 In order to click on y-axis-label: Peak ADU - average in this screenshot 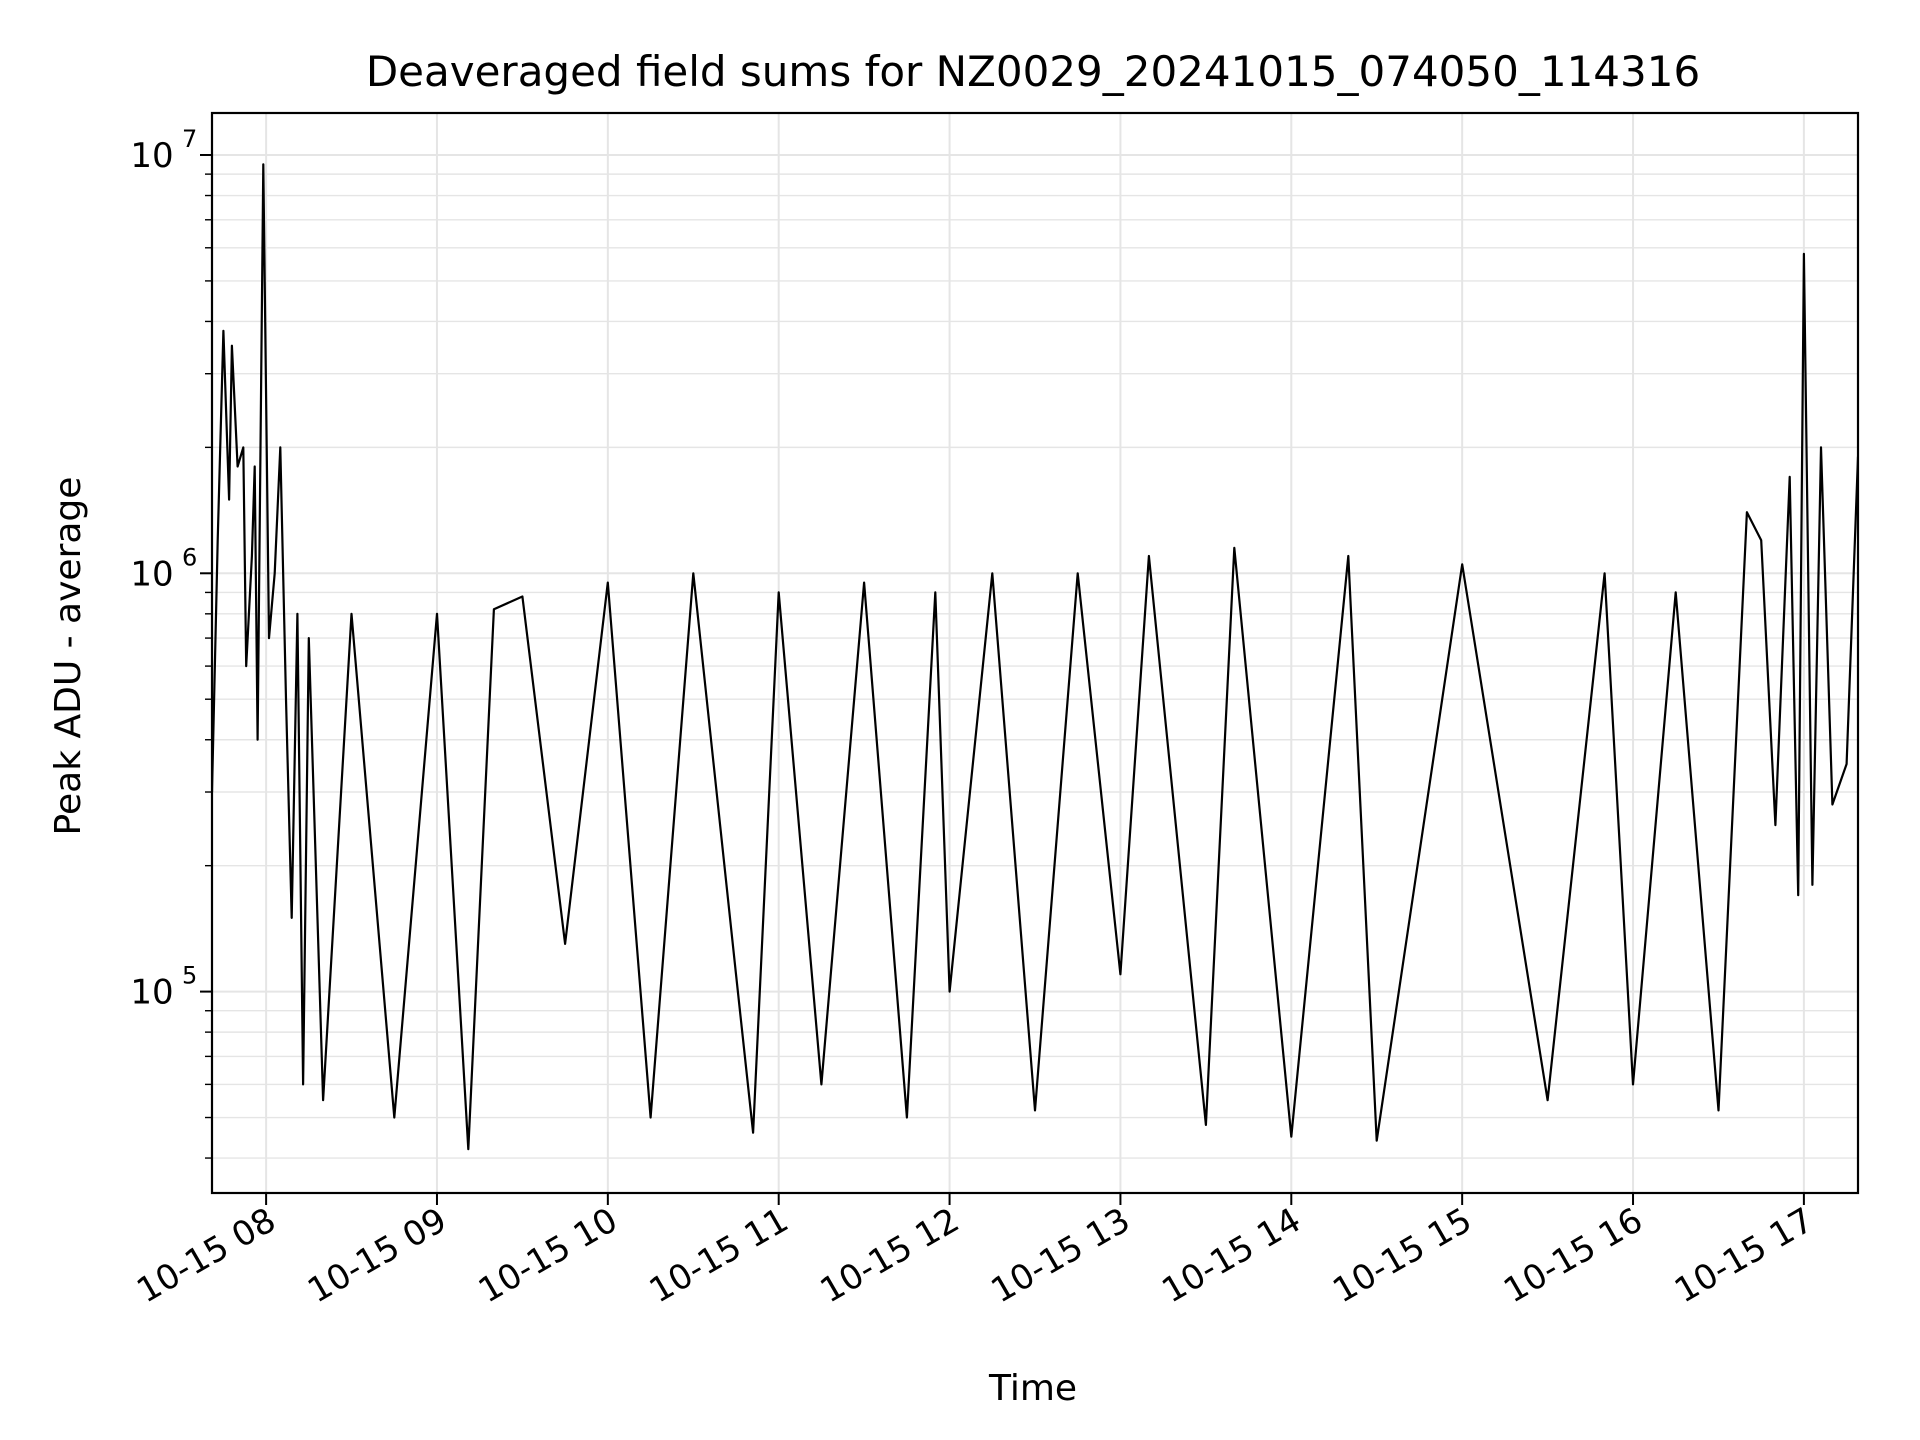, I will do `click(68, 656)`.